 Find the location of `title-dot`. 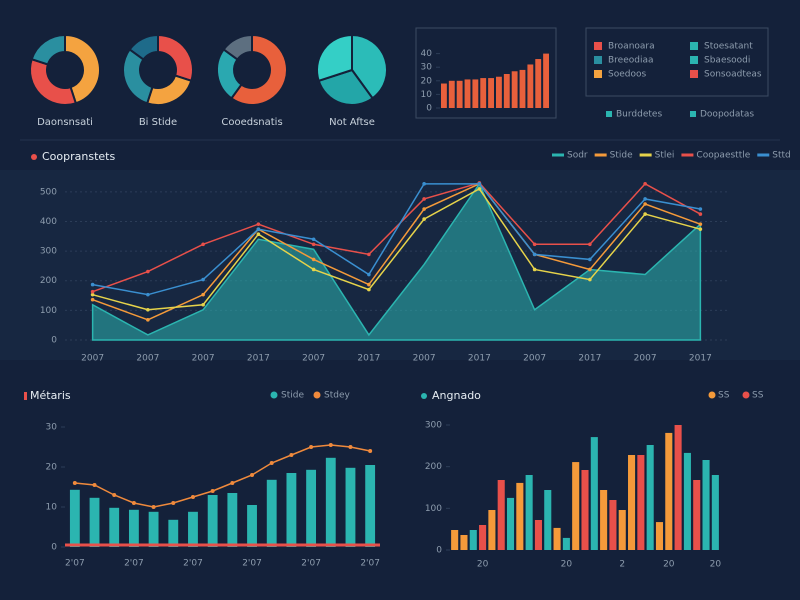

title-dot is located at coordinates (424, 396).